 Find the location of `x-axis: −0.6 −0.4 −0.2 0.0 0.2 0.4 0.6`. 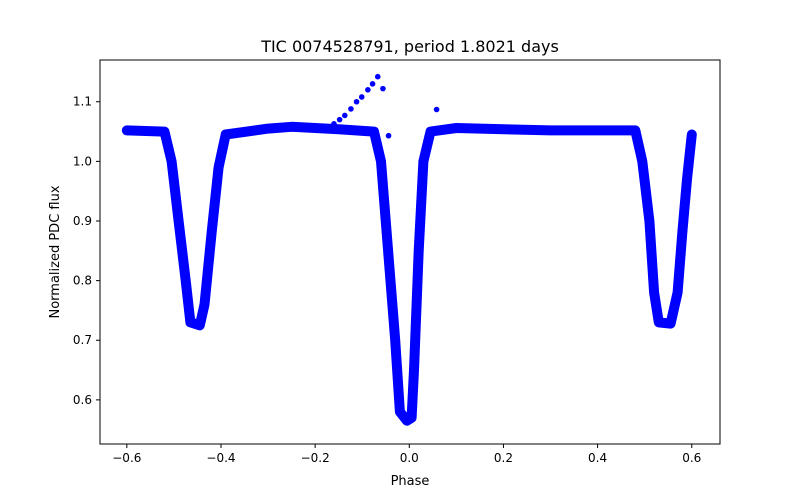

x-axis: −0.6 −0.4 −0.2 0.0 0.2 0.4 0.6 is located at coordinates (406, 454).